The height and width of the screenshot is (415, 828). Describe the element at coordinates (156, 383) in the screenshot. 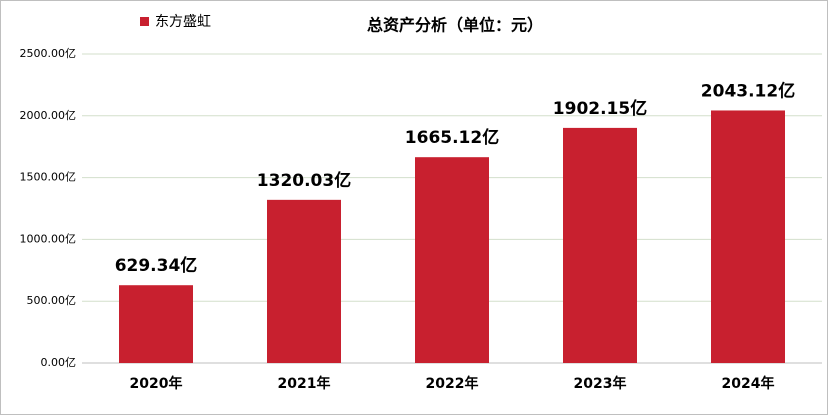

I see `x-tick-label: 2020年` at that location.